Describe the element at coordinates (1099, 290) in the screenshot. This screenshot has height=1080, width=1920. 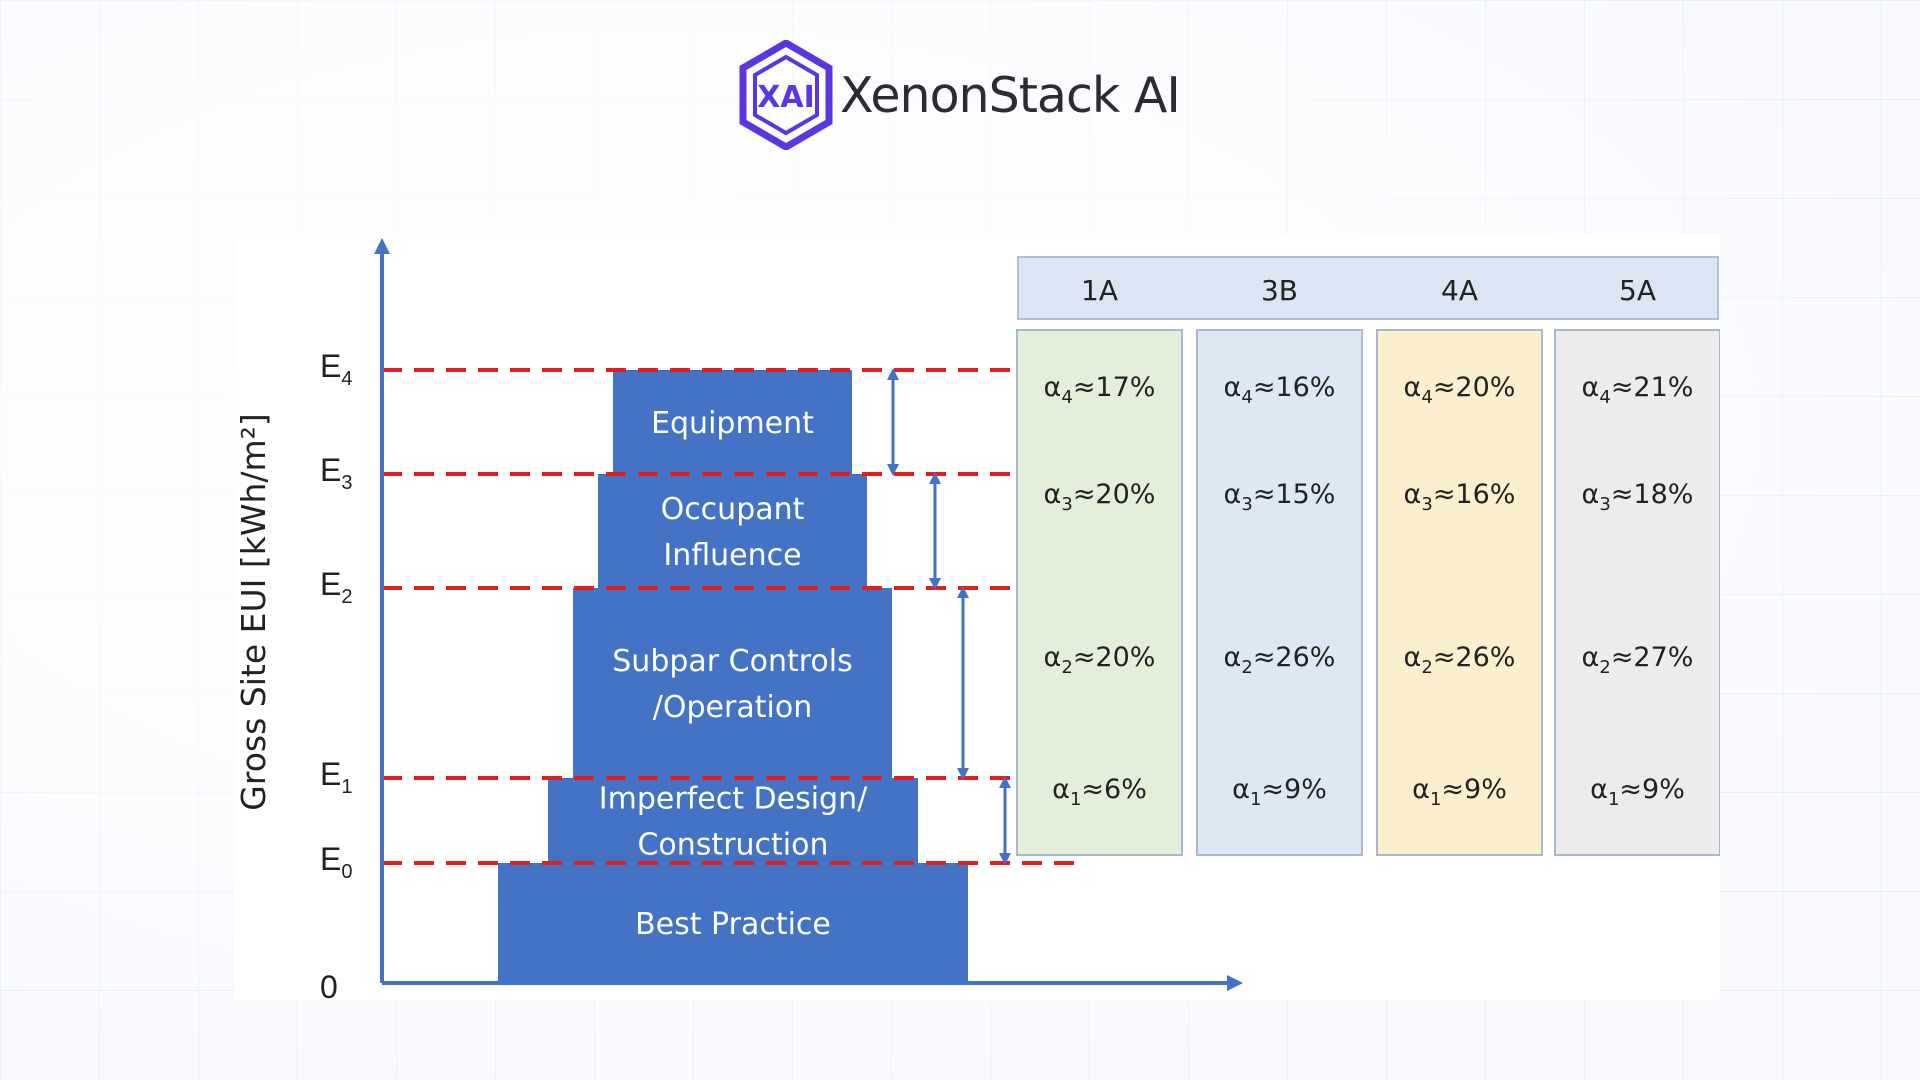
I see `zone-label: 1A` at that location.